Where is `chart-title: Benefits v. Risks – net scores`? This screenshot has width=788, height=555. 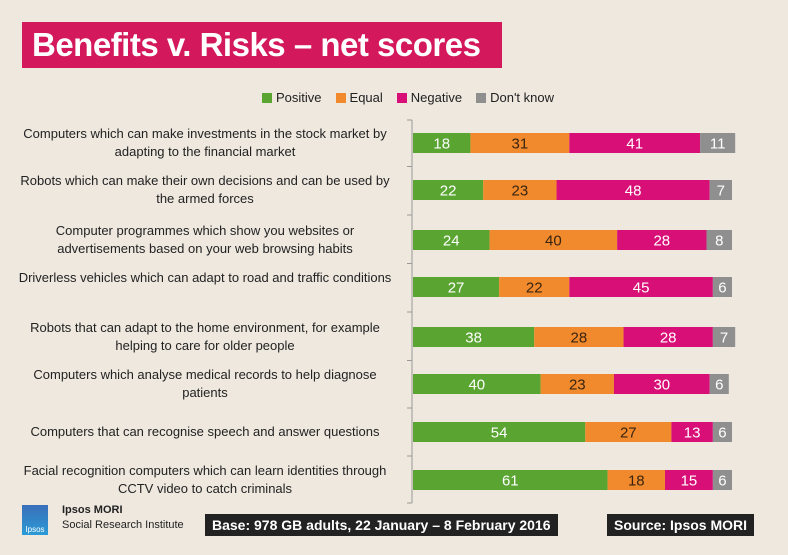
chart-title: Benefits v. Risks – net scores is located at coordinates (262, 45).